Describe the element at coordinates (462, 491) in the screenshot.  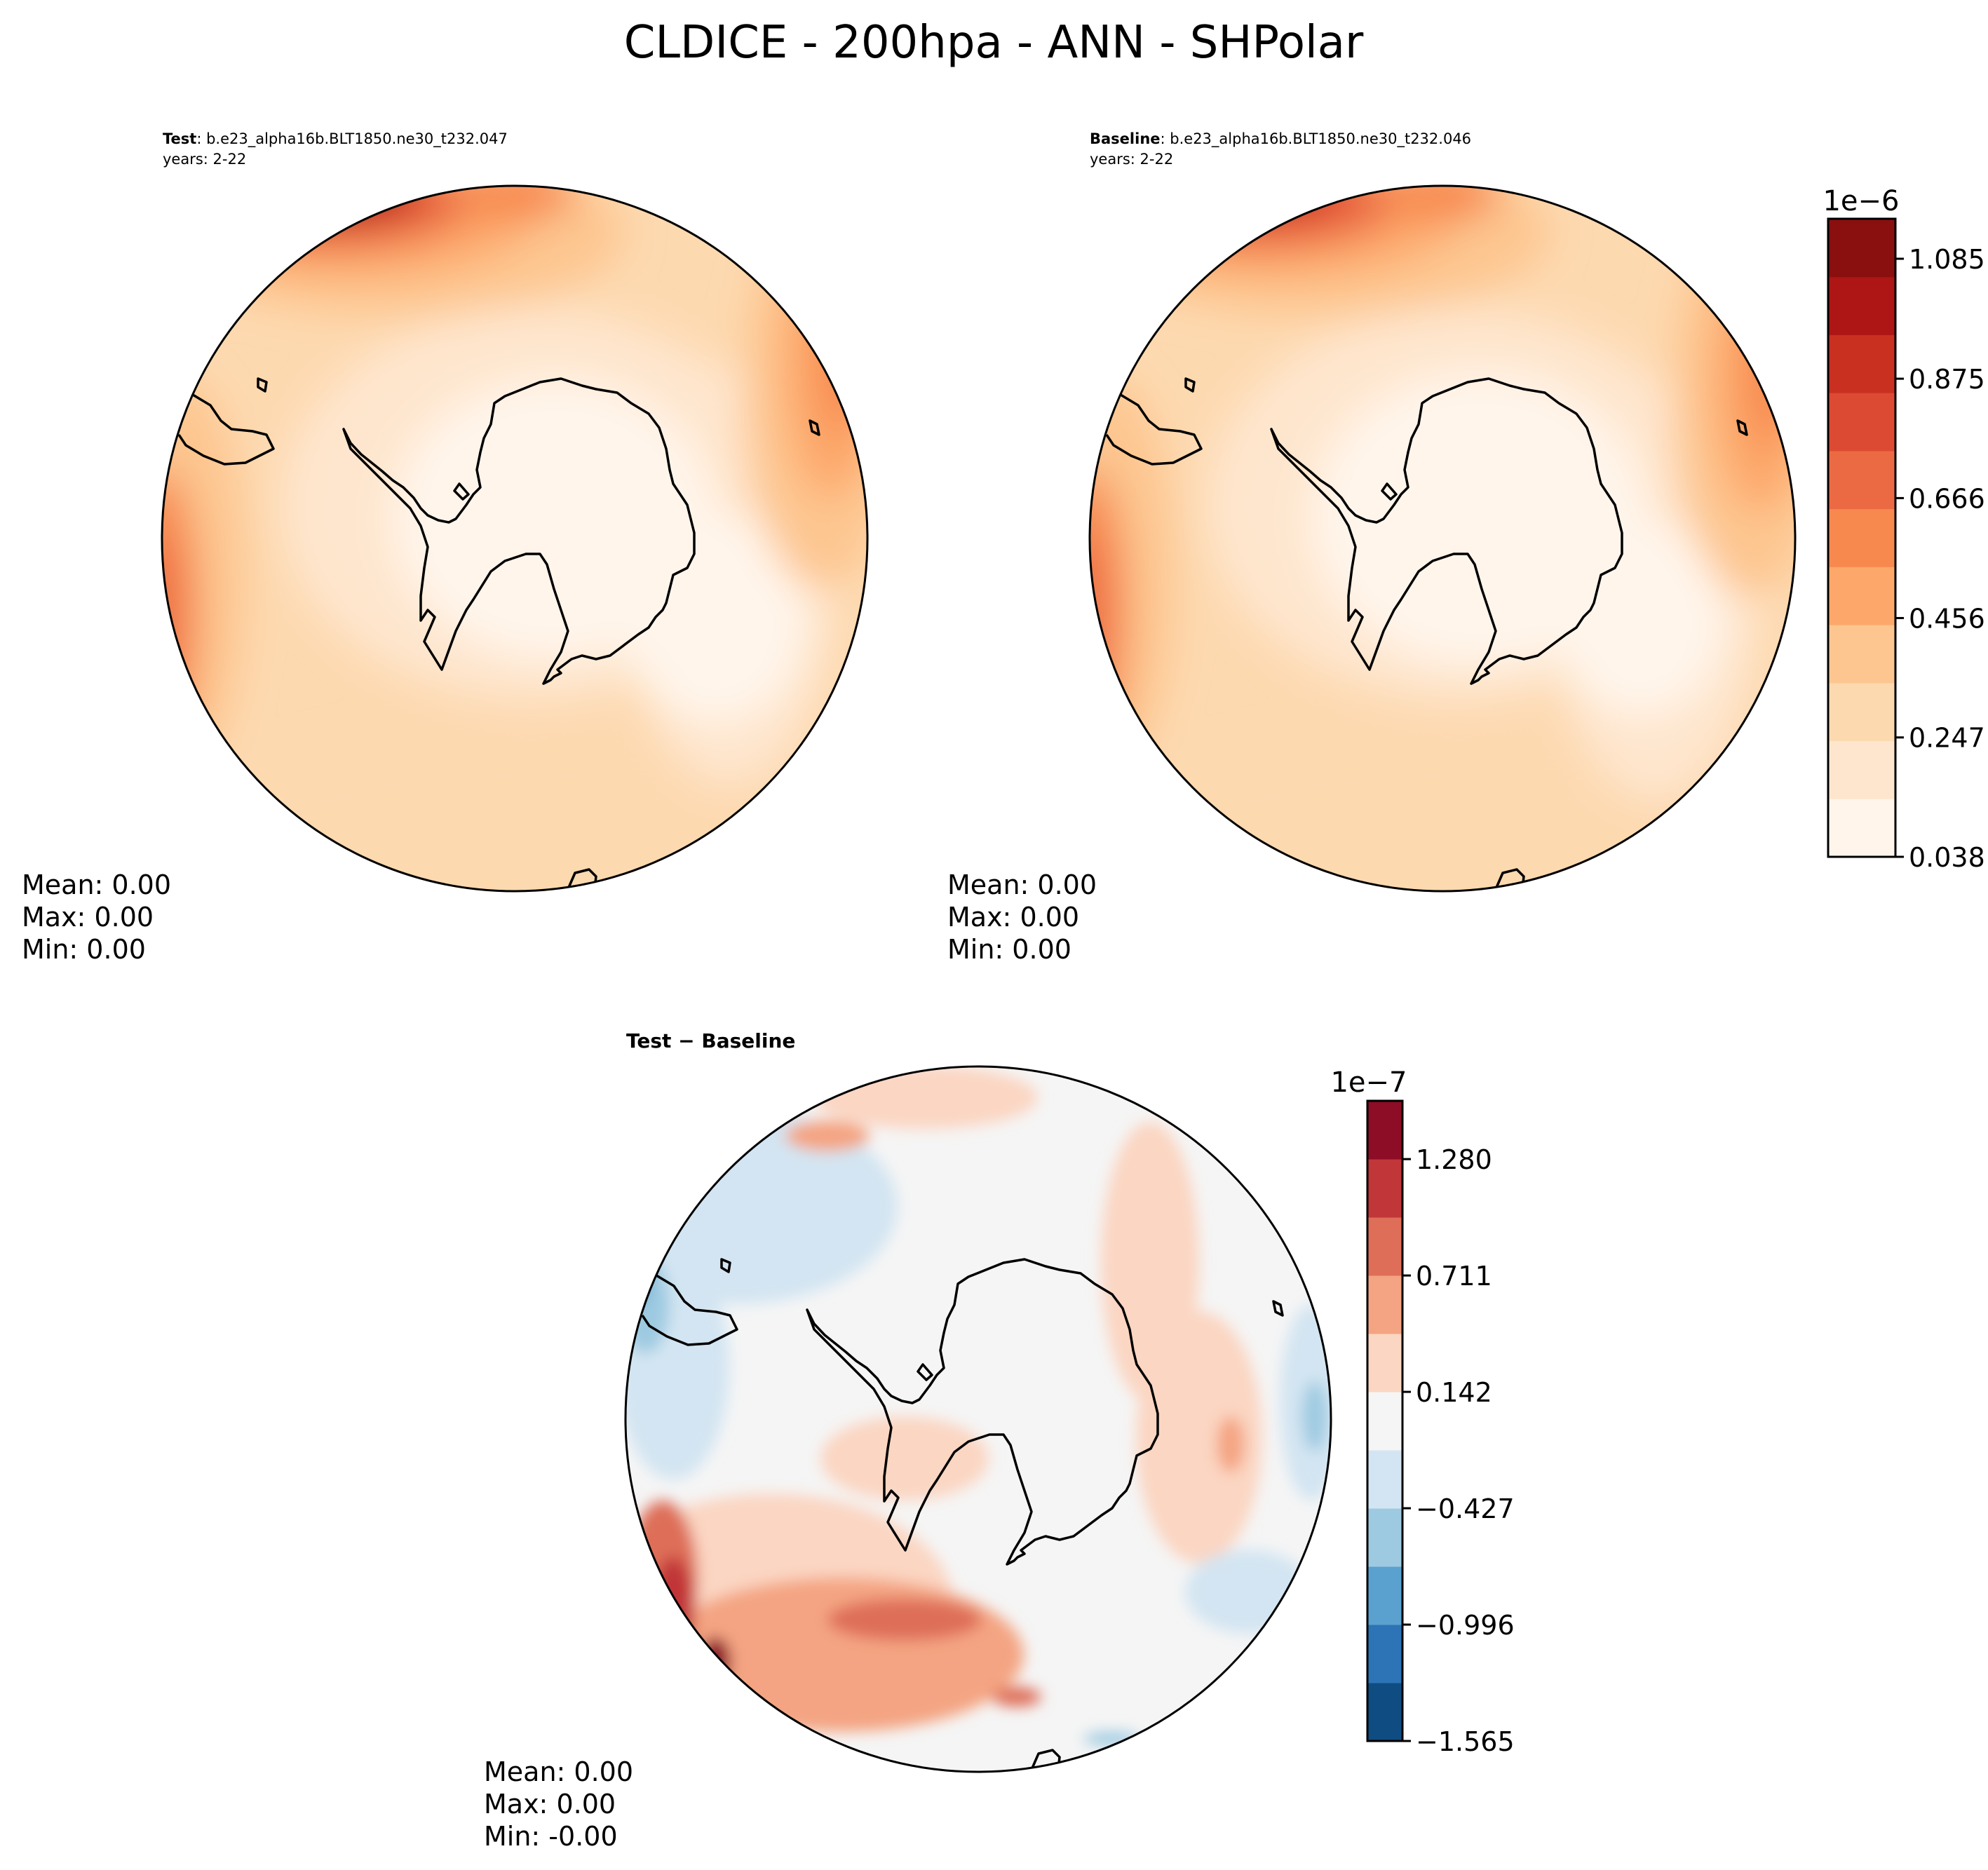
I see `test-antarctic-ice-inlet` at that location.